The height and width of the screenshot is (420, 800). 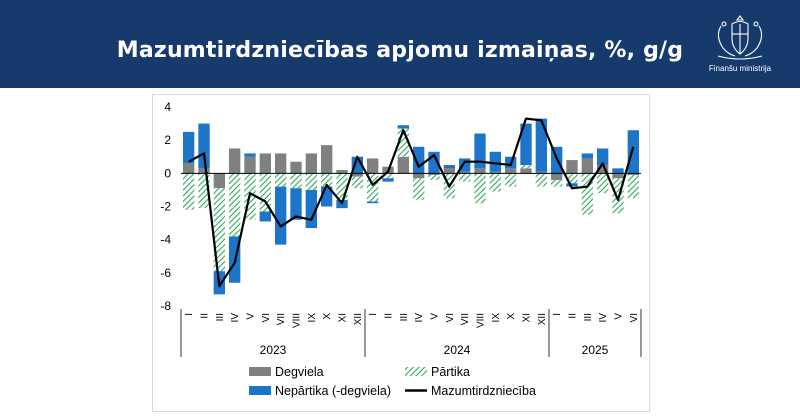 What do you see at coordinates (167, 107) in the screenshot?
I see `y-tick-label: 4` at bounding box center [167, 107].